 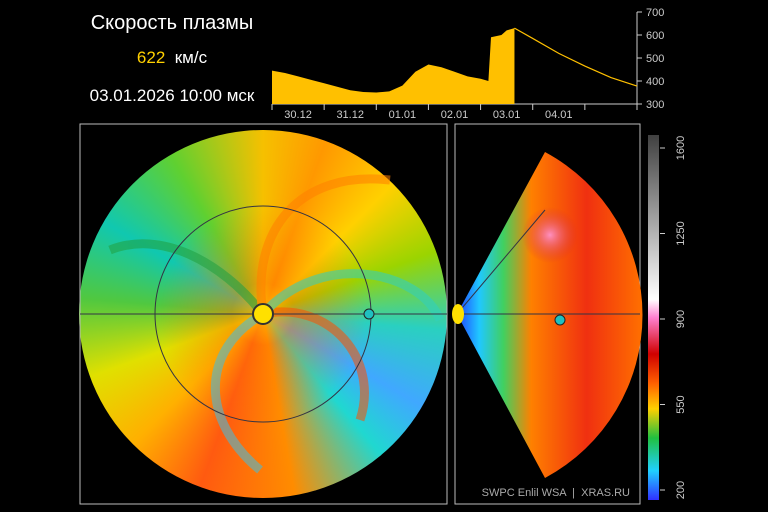 What do you see at coordinates (655, 59) in the screenshot?
I see `y-tick-label: 500` at bounding box center [655, 59].